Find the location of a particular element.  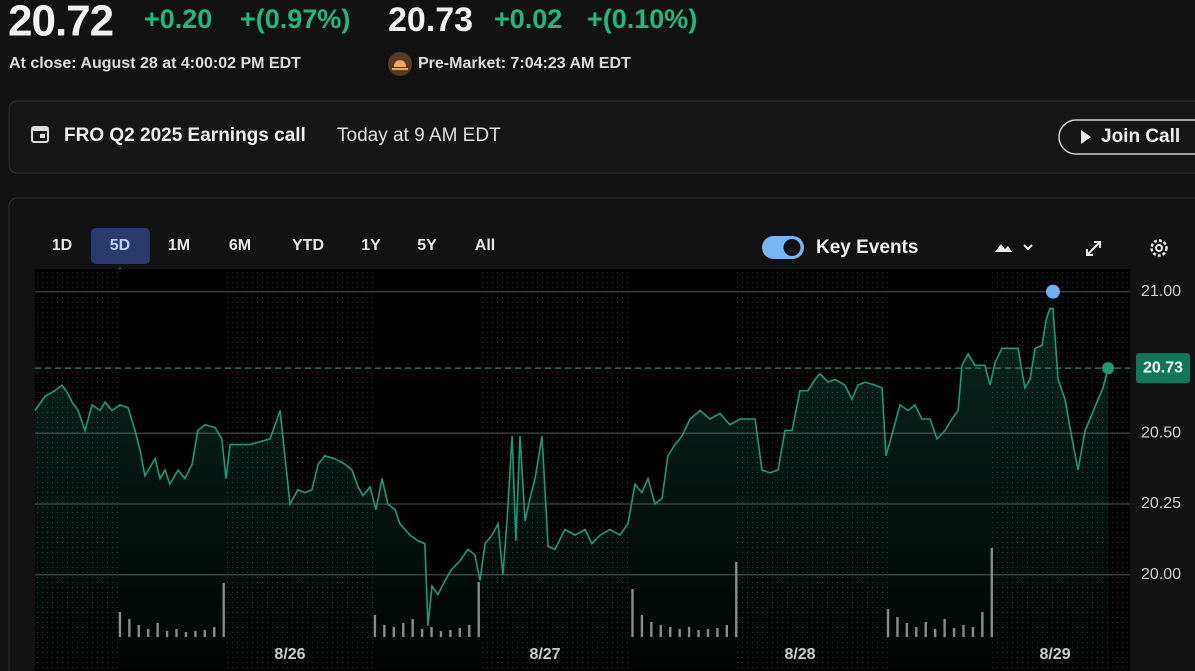

play-icon is located at coordinates (1086, 137).